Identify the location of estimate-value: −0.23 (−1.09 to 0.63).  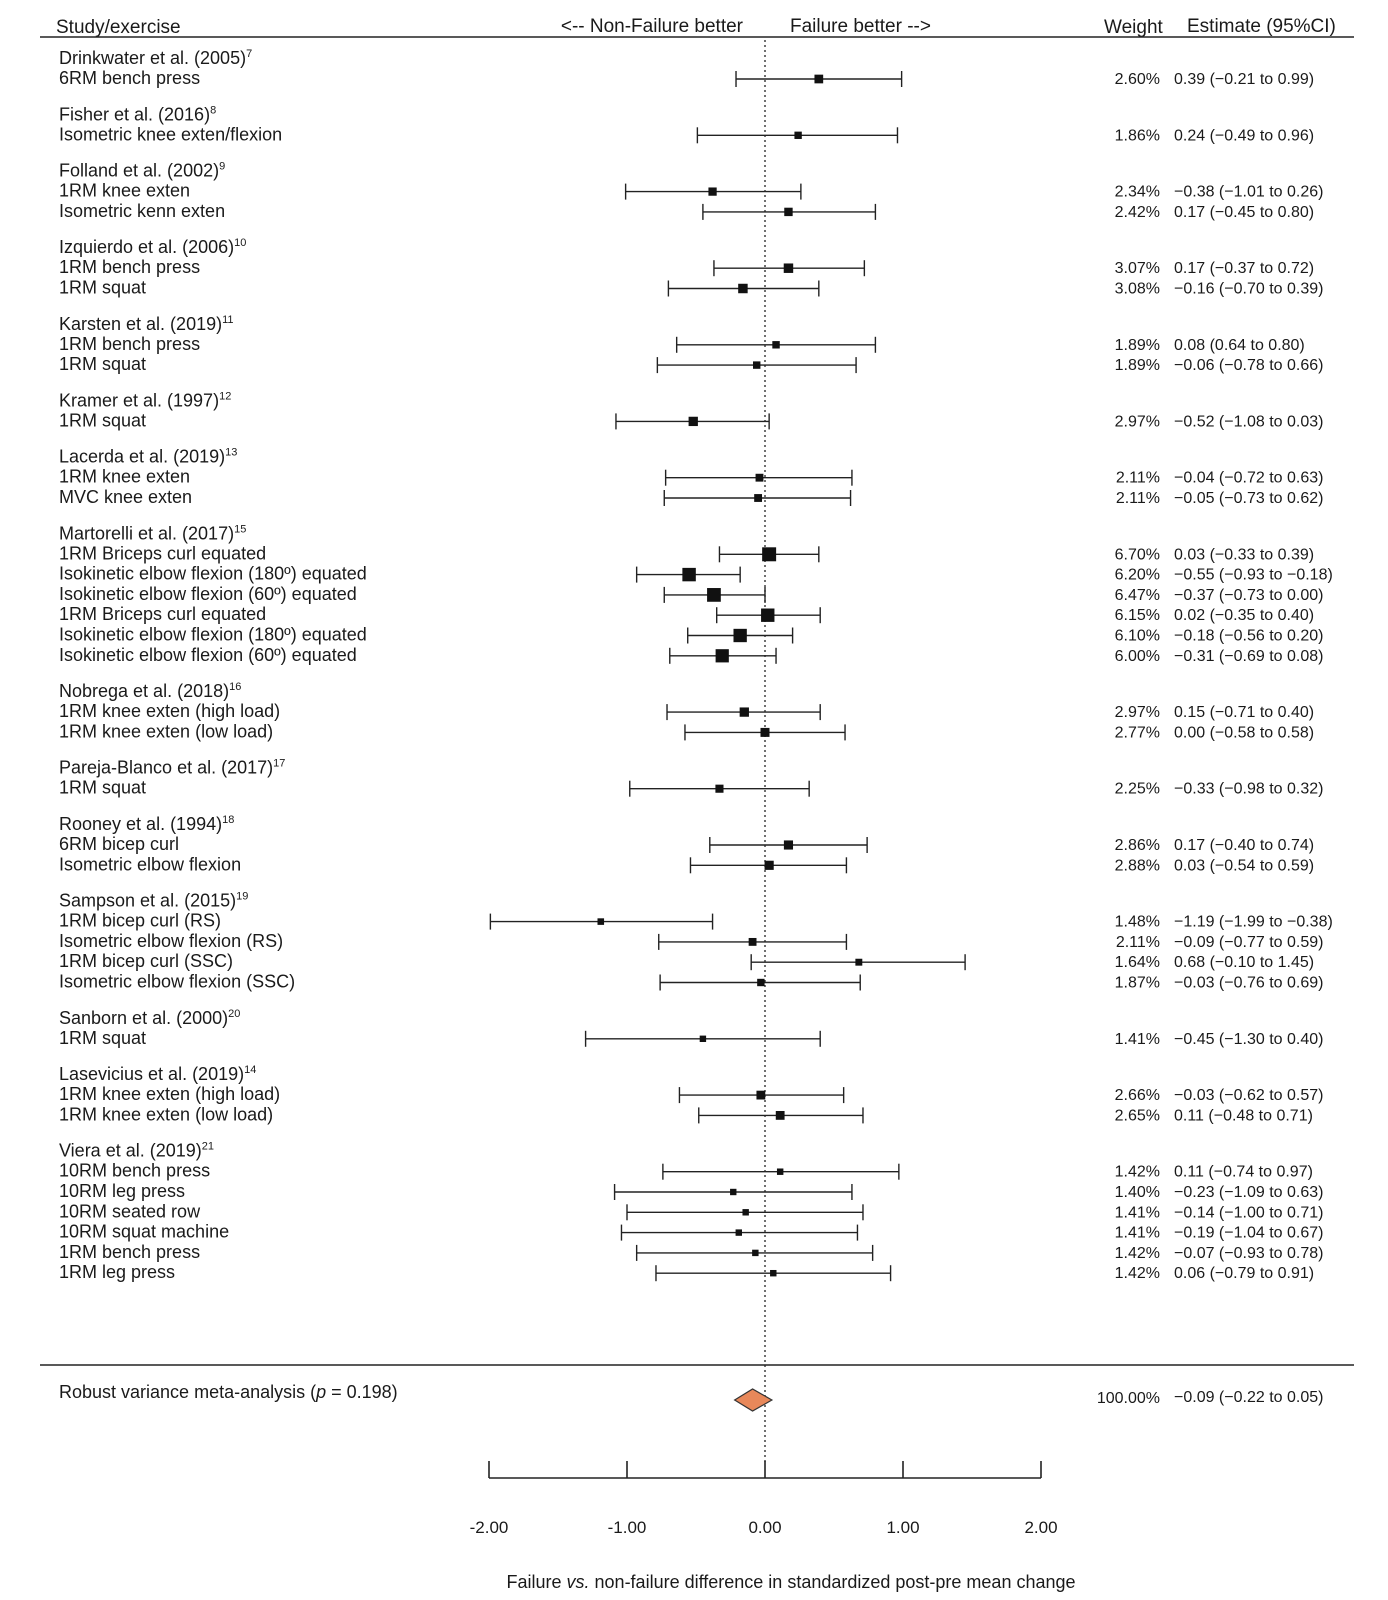
(1248, 1192).